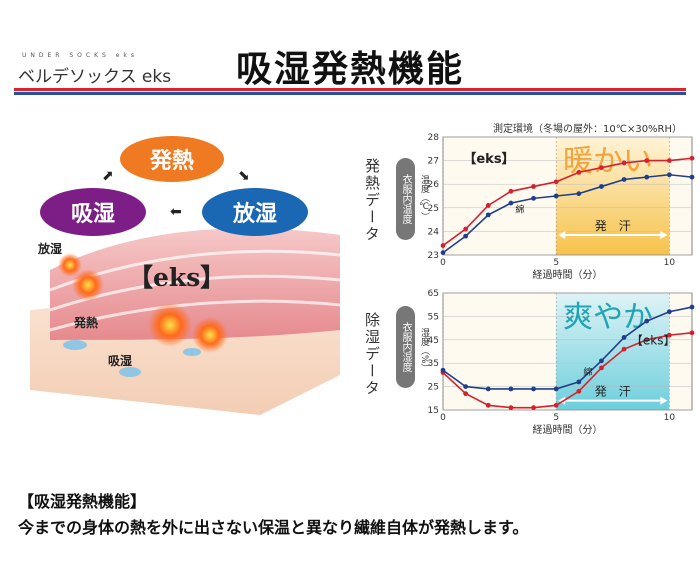  Describe the element at coordinates (120, 361) in the screenshot. I see `absorb-label: 吸湿` at that location.